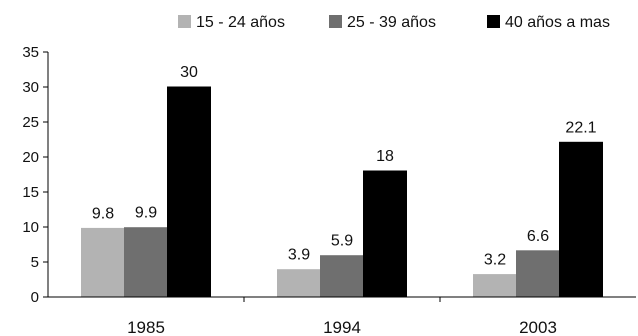 The width and height of the screenshot is (638, 336). Describe the element at coordinates (580, 127) in the screenshot. I see `data-label: 22.1` at that location.